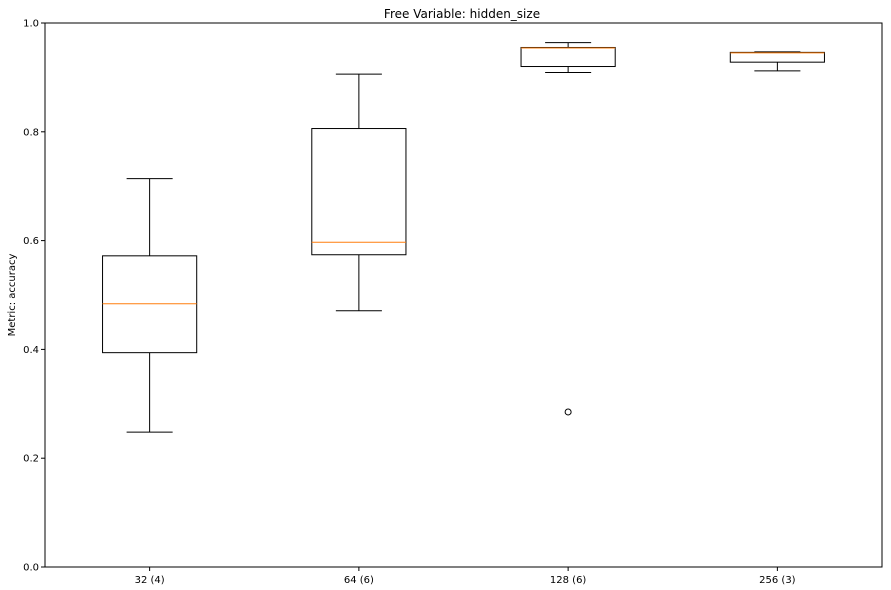  What do you see at coordinates (12, 295) in the screenshot?
I see `y-axis-label: Metric: accuracy` at bounding box center [12, 295].